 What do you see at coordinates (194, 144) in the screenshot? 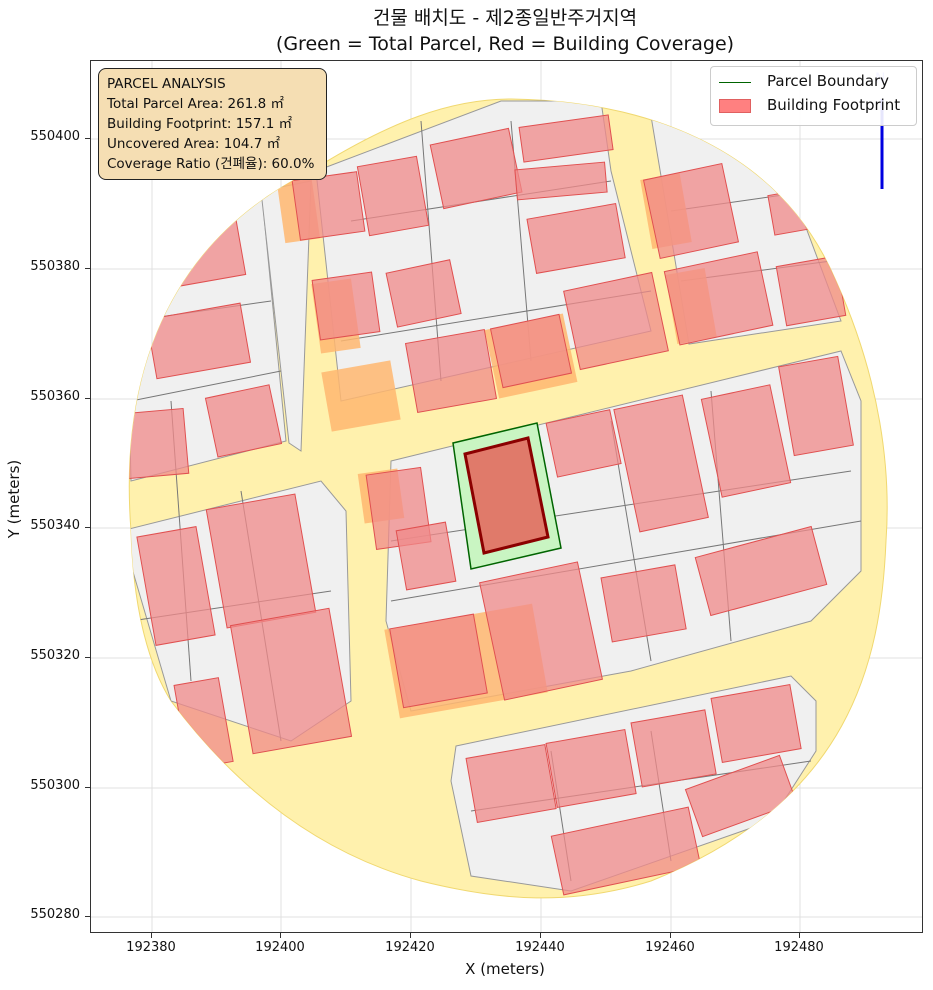
I see `info-uncovered: Uncovered Area: 104.7 ㎡` at bounding box center [194, 144].